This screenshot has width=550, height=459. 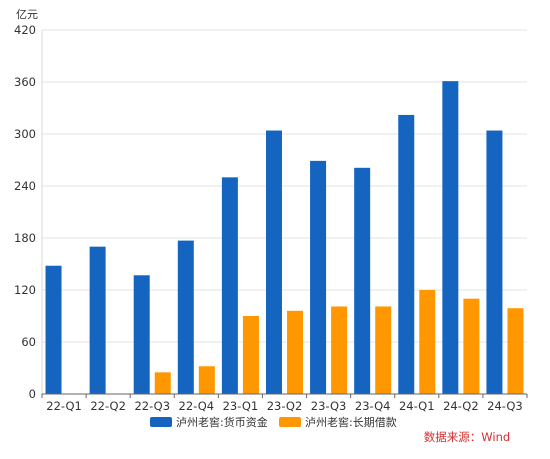 I want to click on x-tick-label: 24-Q3, so click(x=505, y=406).